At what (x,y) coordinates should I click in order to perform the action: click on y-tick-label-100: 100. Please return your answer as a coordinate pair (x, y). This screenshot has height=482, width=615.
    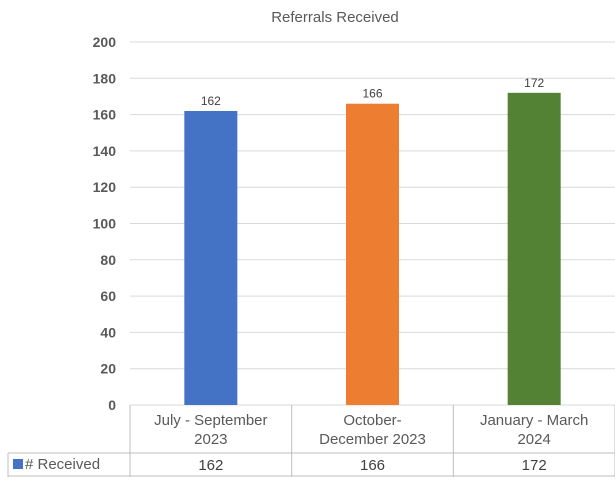
    Looking at the image, I should click on (105, 224).